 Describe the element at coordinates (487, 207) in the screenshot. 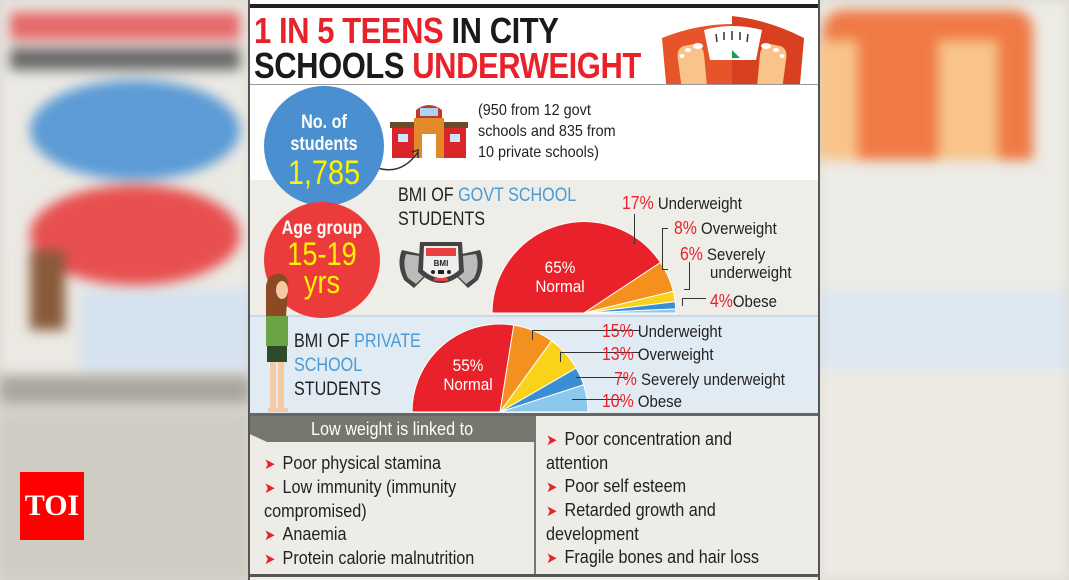

I see `govt-bmi-title: BMI OF GOVT SCHOOL STUDENTS` at that location.